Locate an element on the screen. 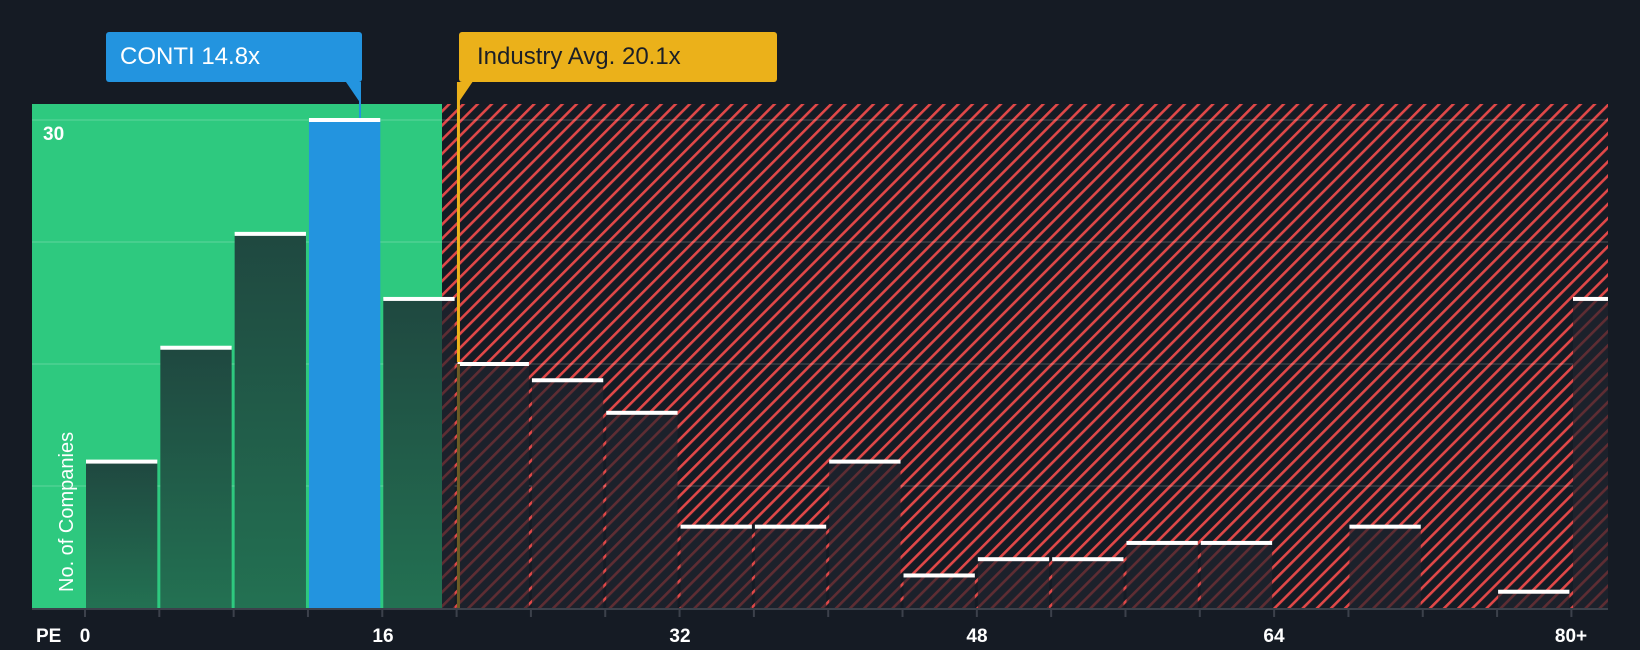 The image size is (1640, 650). conti-callout-pointer is located at coordinates (353, 93).